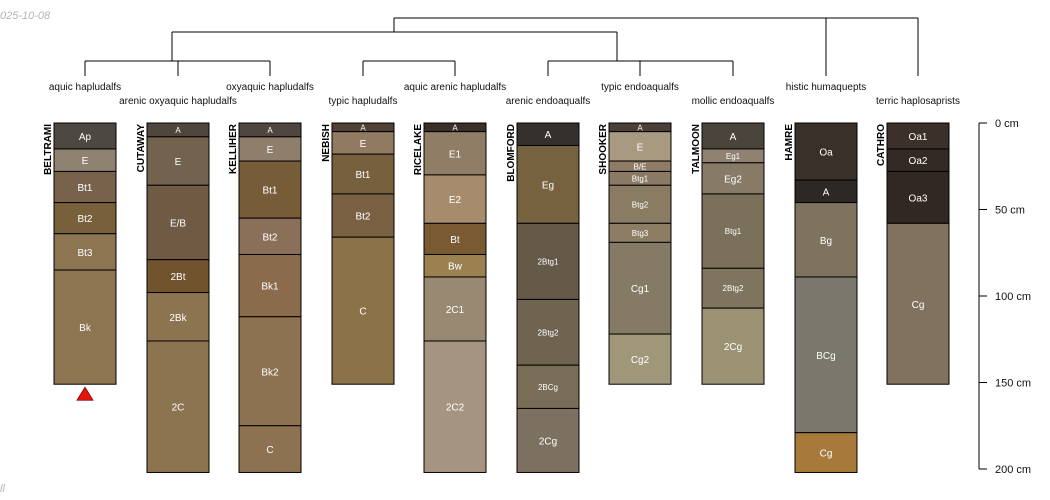 The width and height of the screenshot is (1050, 500). Describe the element at coordinates (501, 46) in the screenshot. I see `dendrogram` at that location.